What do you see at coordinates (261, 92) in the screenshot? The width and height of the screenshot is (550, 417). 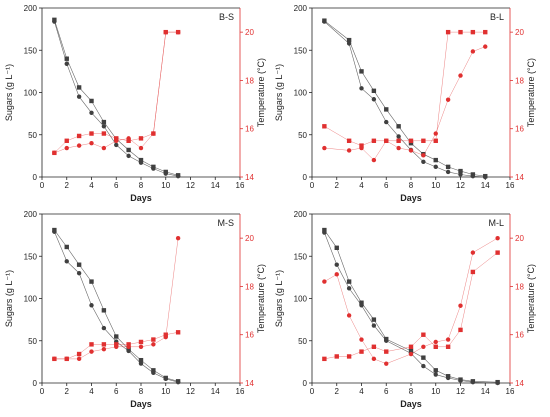 I see `right-y-axis-label: Temperature (°C)` at bounding box center [261, 92].